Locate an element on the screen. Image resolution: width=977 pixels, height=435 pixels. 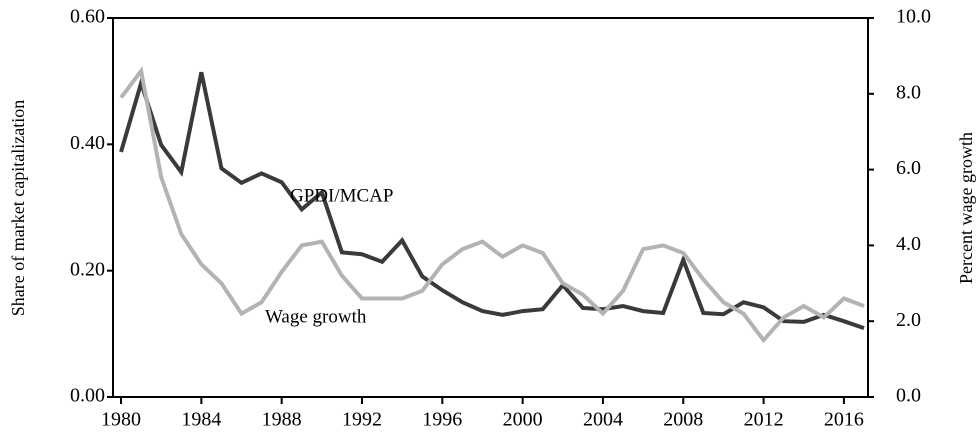
y2-tick-label: 2.0 is located at coordinates (908, 320).